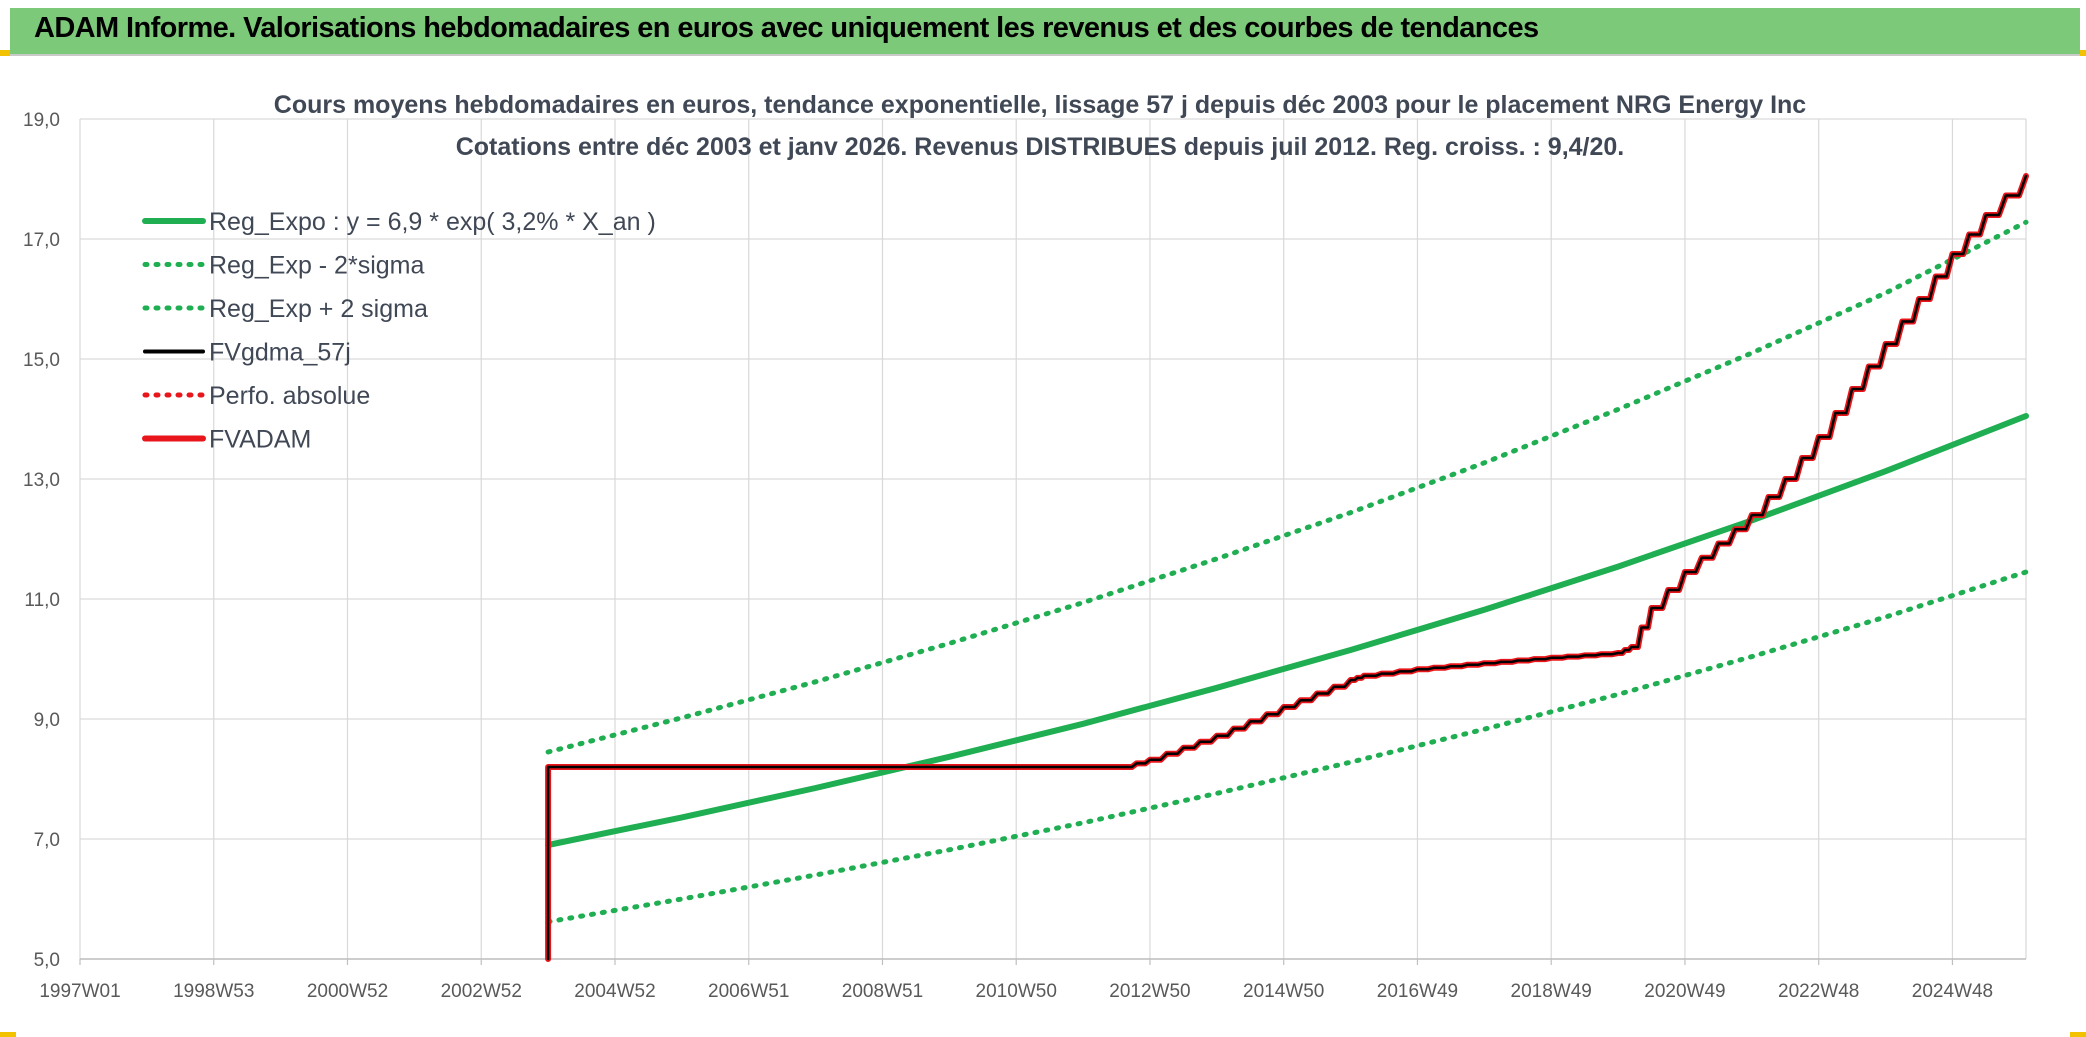 Image resolution: width=2086 pixels, height=1037 pixels. I want to click on x-tick-label: 2004W52, so click(614, 991).